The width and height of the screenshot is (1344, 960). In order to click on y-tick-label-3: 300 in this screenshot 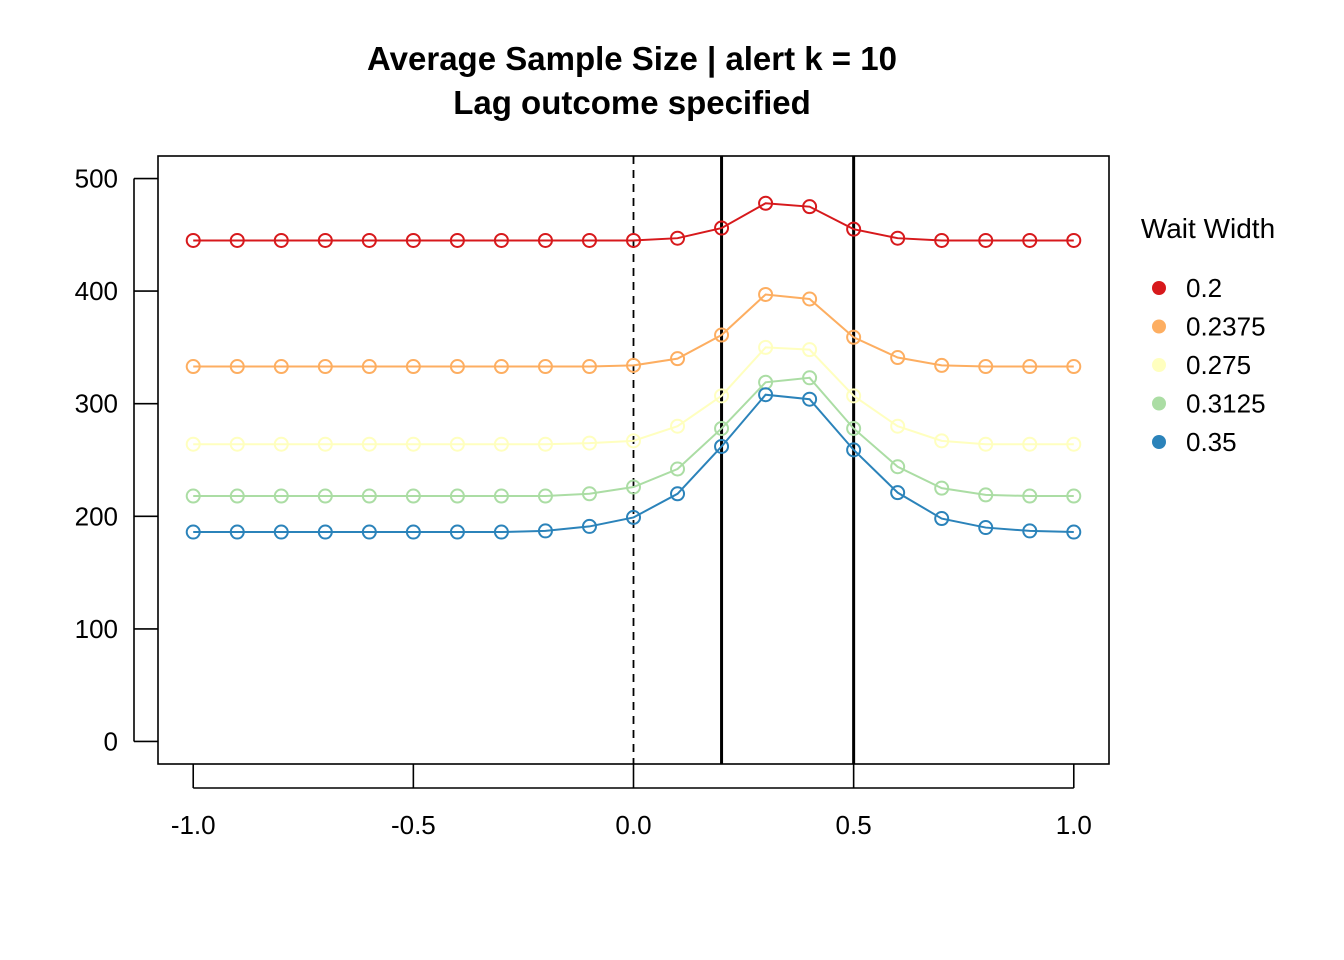, I will do `click(96, 404)`.